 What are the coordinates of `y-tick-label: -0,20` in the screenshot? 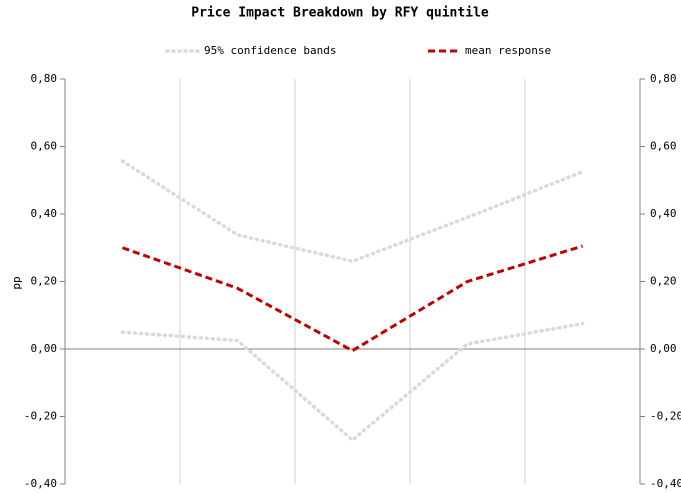 It's located at (40, 416).